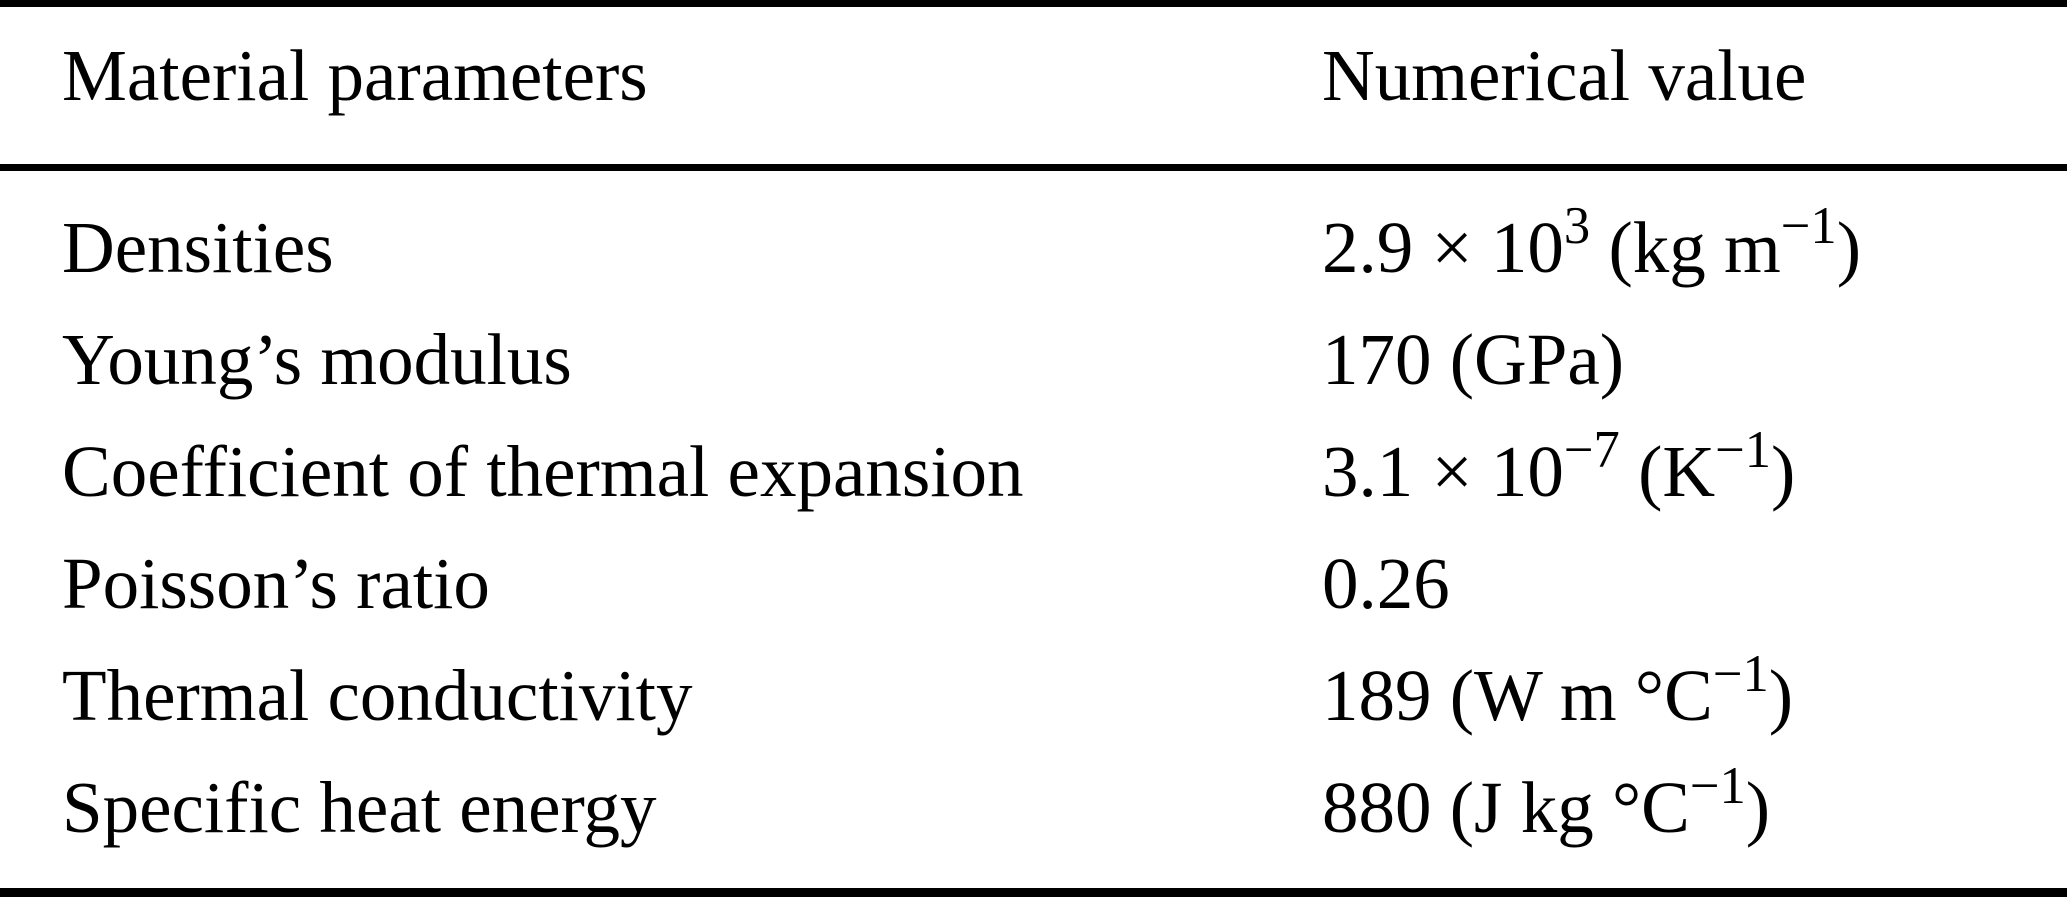 This screenshot has height=900, width=2067. What do you see at coordinates (1517, 695) in the screenshot?
I see `value-text: 189 (W m °C` at bounding box center [1517, 695].